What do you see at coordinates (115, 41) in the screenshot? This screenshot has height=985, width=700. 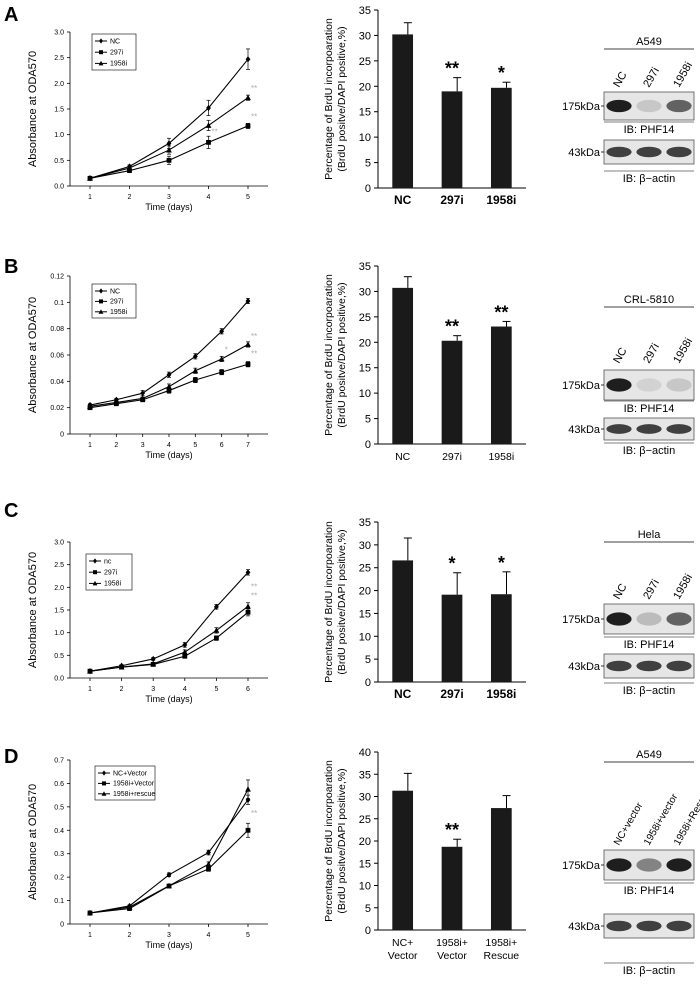 I see `legend-label: NC` at bounding box center [115, 41].